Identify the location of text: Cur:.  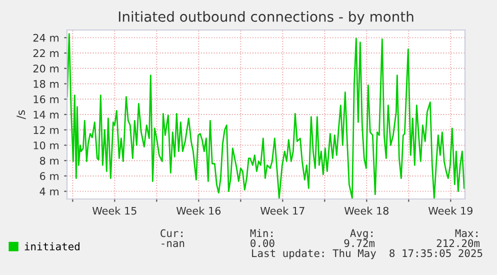
(171, 233).